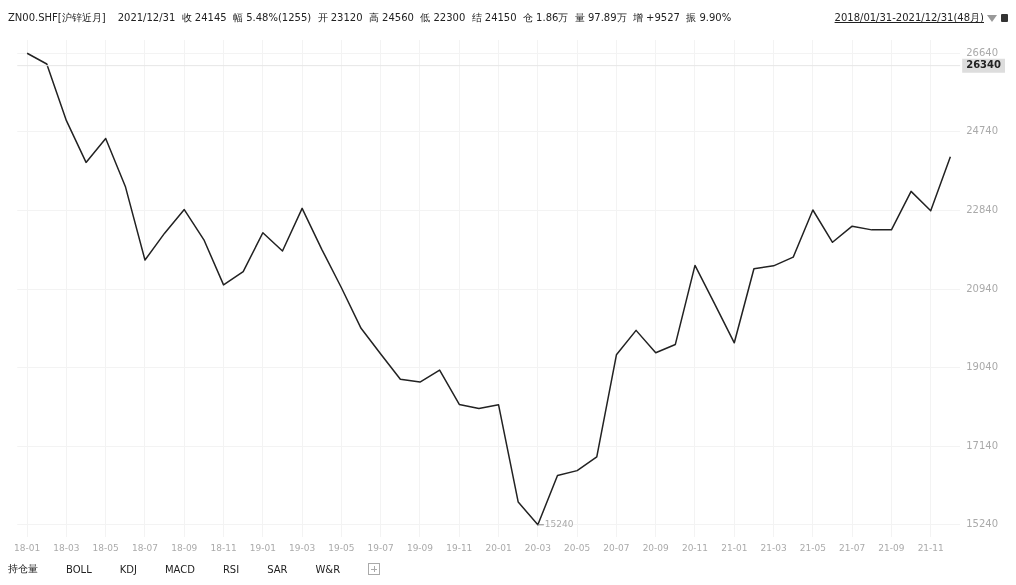 This screenshot has height=585, width=1016. What do you see at coordinates (145, 547) in the screenshot?
I see `x-tick-label: 18-07` at bounding box center [145, 547].